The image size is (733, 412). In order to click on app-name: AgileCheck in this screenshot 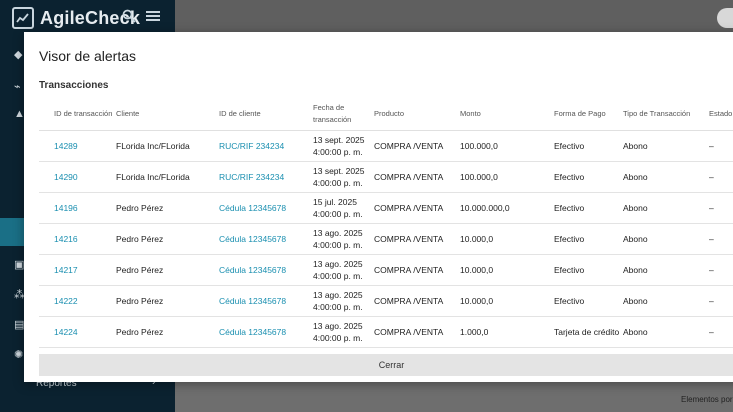, I will do `click(90, 17)`.